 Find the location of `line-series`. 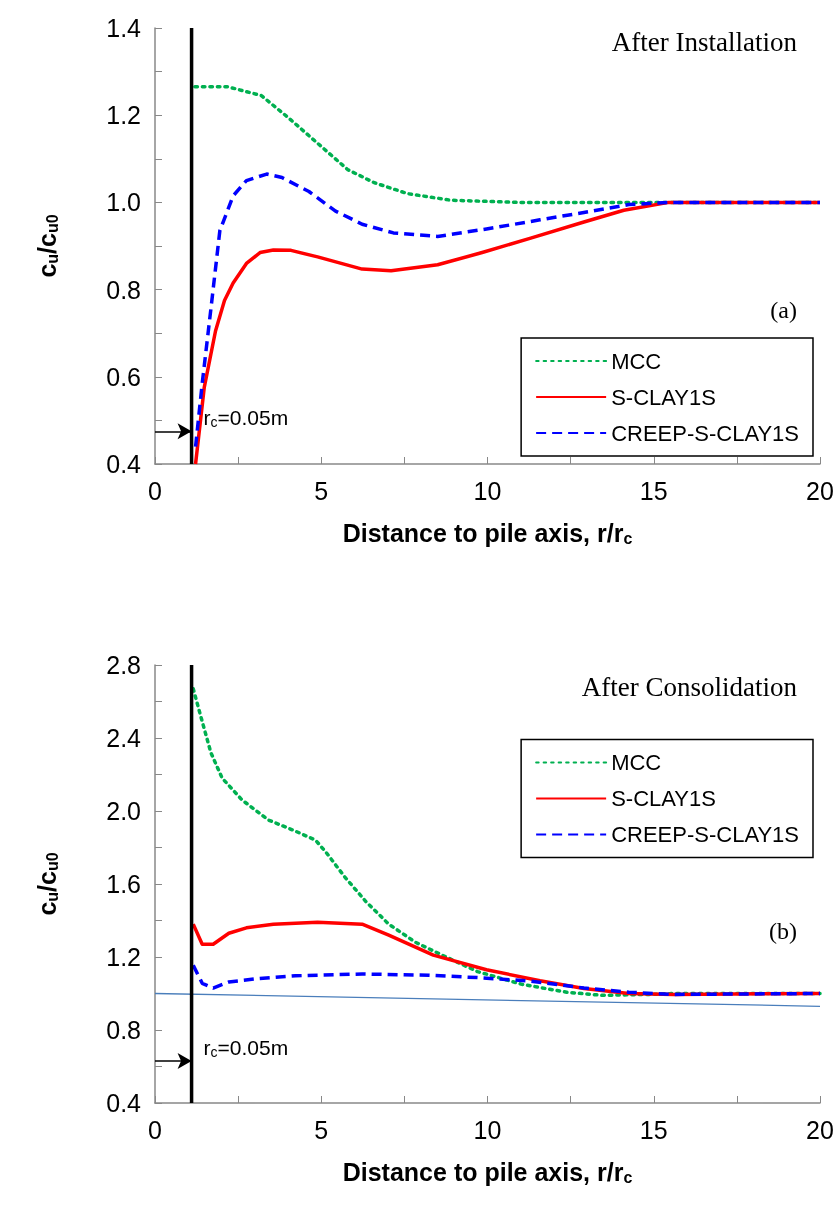

line-series is located at coordinates (506, 980).